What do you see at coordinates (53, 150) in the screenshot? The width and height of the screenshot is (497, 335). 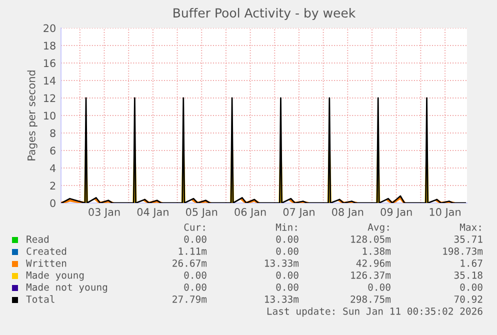 I see `y-tick-label: 6` at bounding box center [53, 150].